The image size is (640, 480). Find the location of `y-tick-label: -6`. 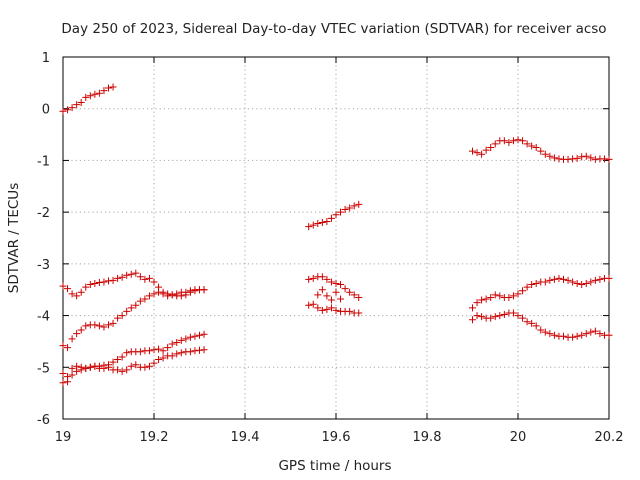

y-tick-label: -6 is located at coordinates (43, 420).